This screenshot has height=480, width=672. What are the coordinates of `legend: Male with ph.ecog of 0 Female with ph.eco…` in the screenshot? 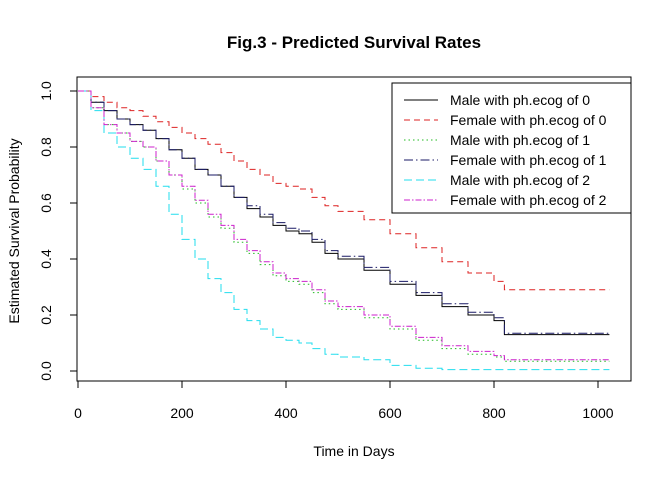 It's located at (511, 148).